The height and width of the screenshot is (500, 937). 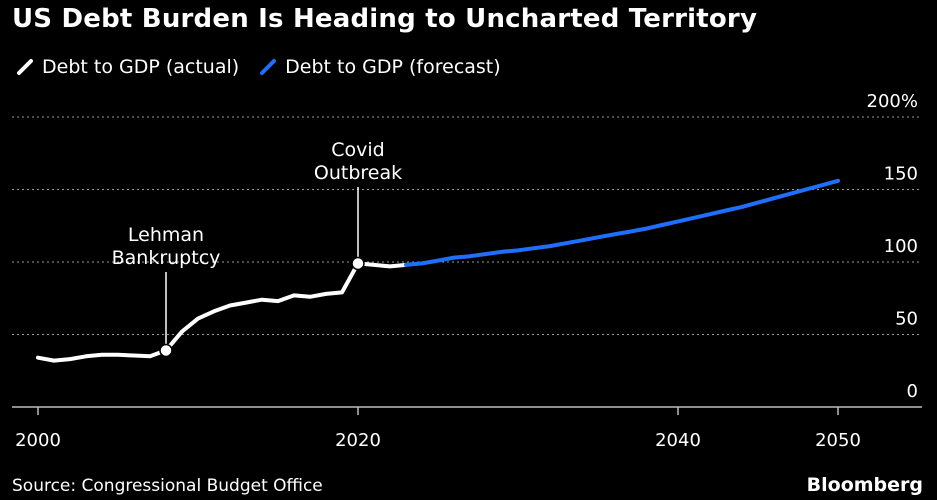 What do you see at coordinates (166, 235) in the screenshot?
I see `annotation-label: Lehman` at bounding box center [166, 235].